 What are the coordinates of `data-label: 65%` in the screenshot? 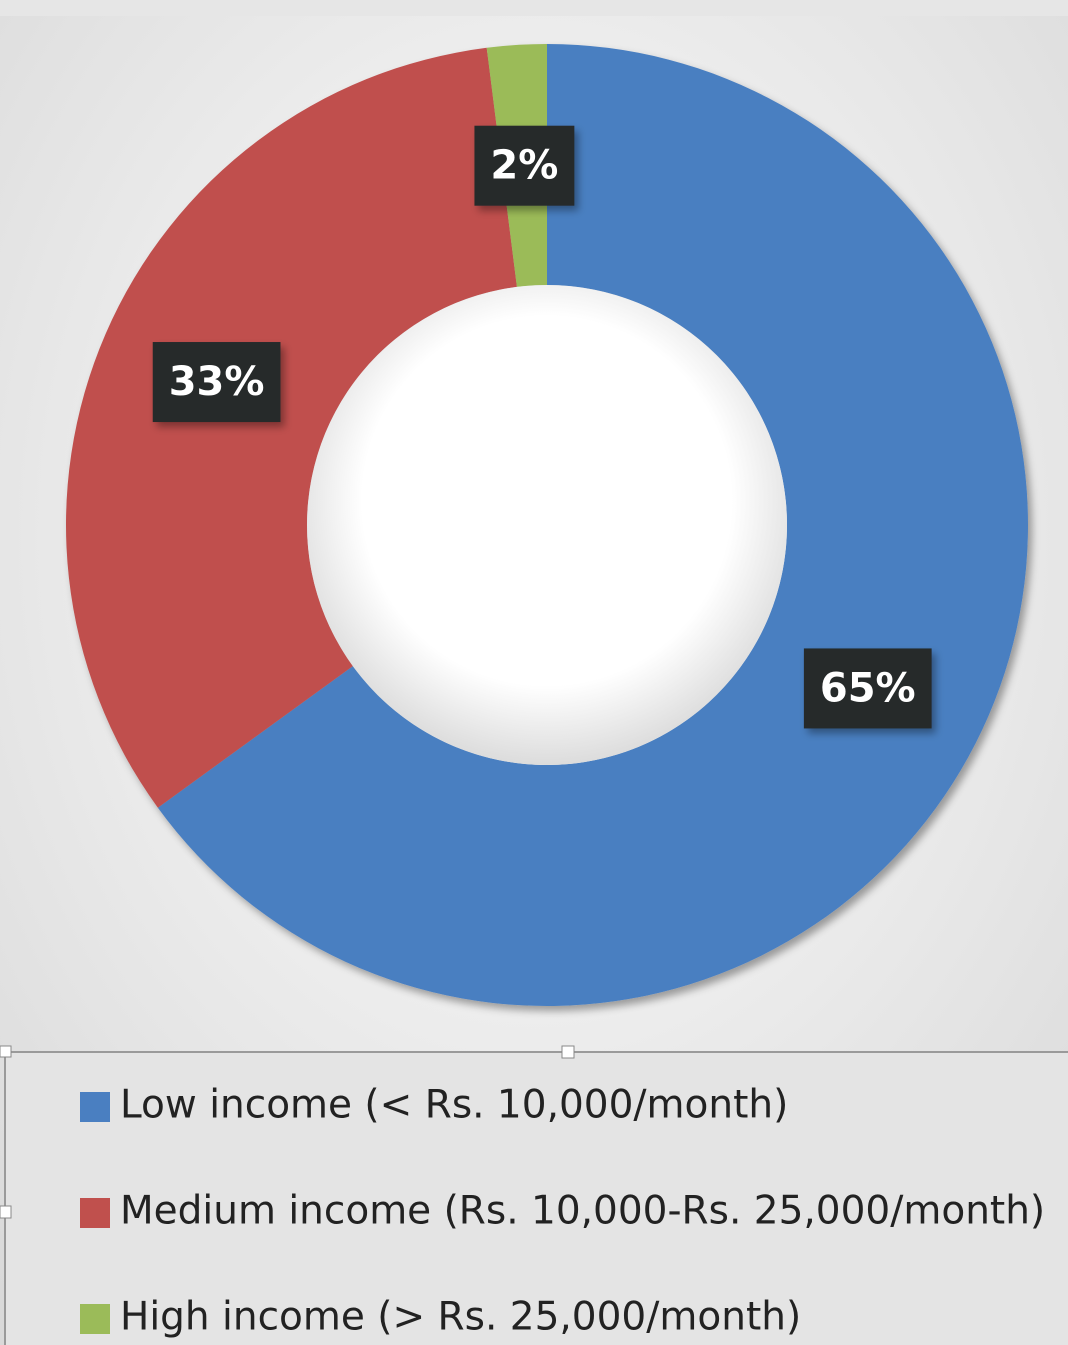 It's located at (868, 688).